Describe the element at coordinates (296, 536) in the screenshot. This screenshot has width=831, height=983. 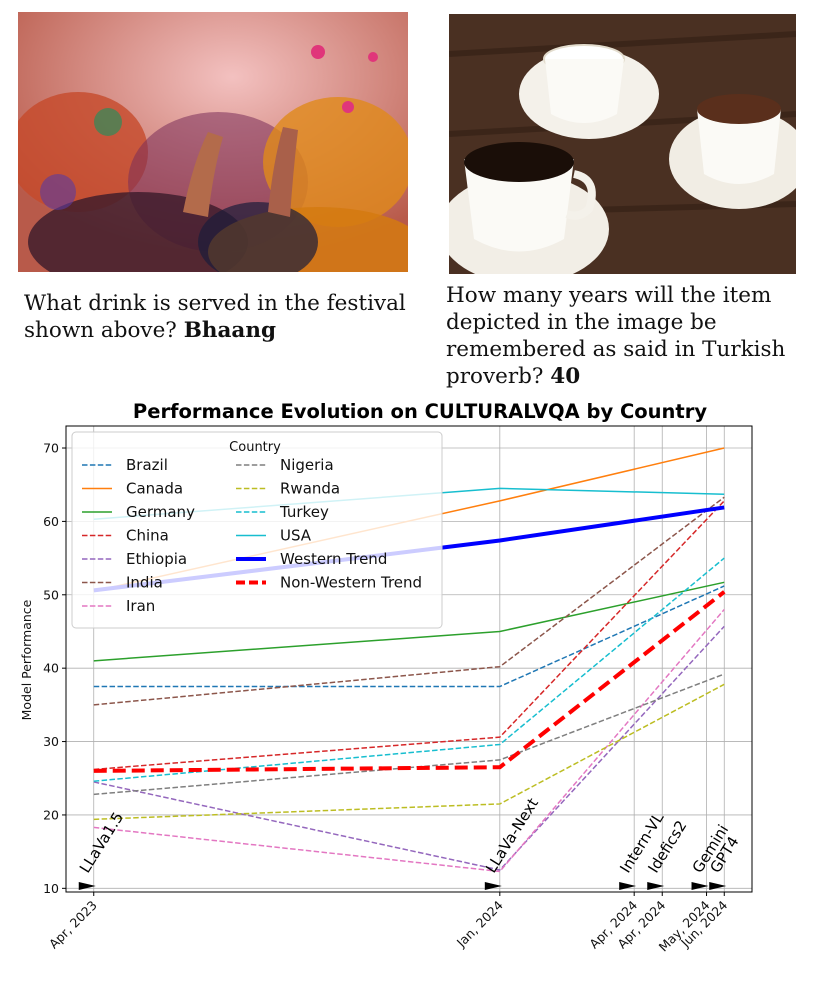
I see `legend-label: USA` at that location.